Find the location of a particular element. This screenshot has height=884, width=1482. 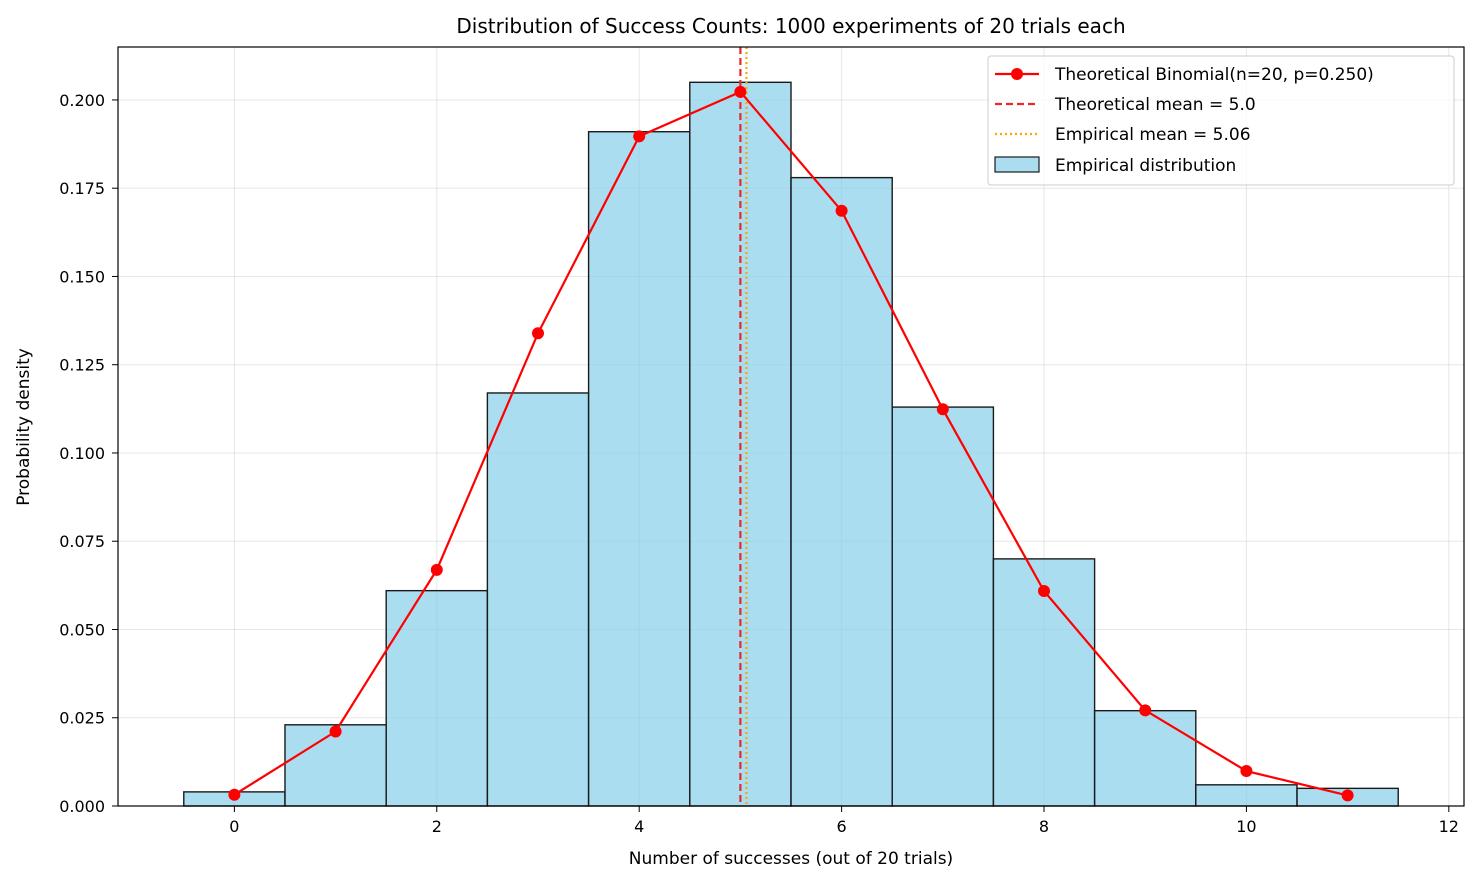

legend-item-binomial: Theoretical Binomial(n=20, p=0.250) is located at coordinates (1184, 75).